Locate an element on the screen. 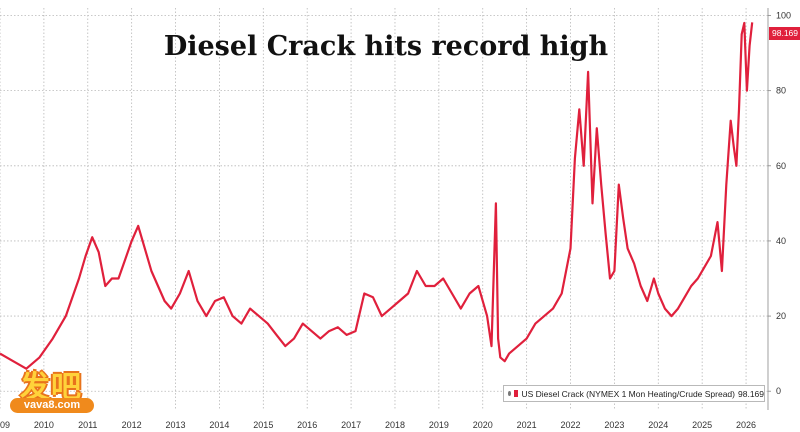  y-tick-label: 0 is located at coordinates (778, 391).